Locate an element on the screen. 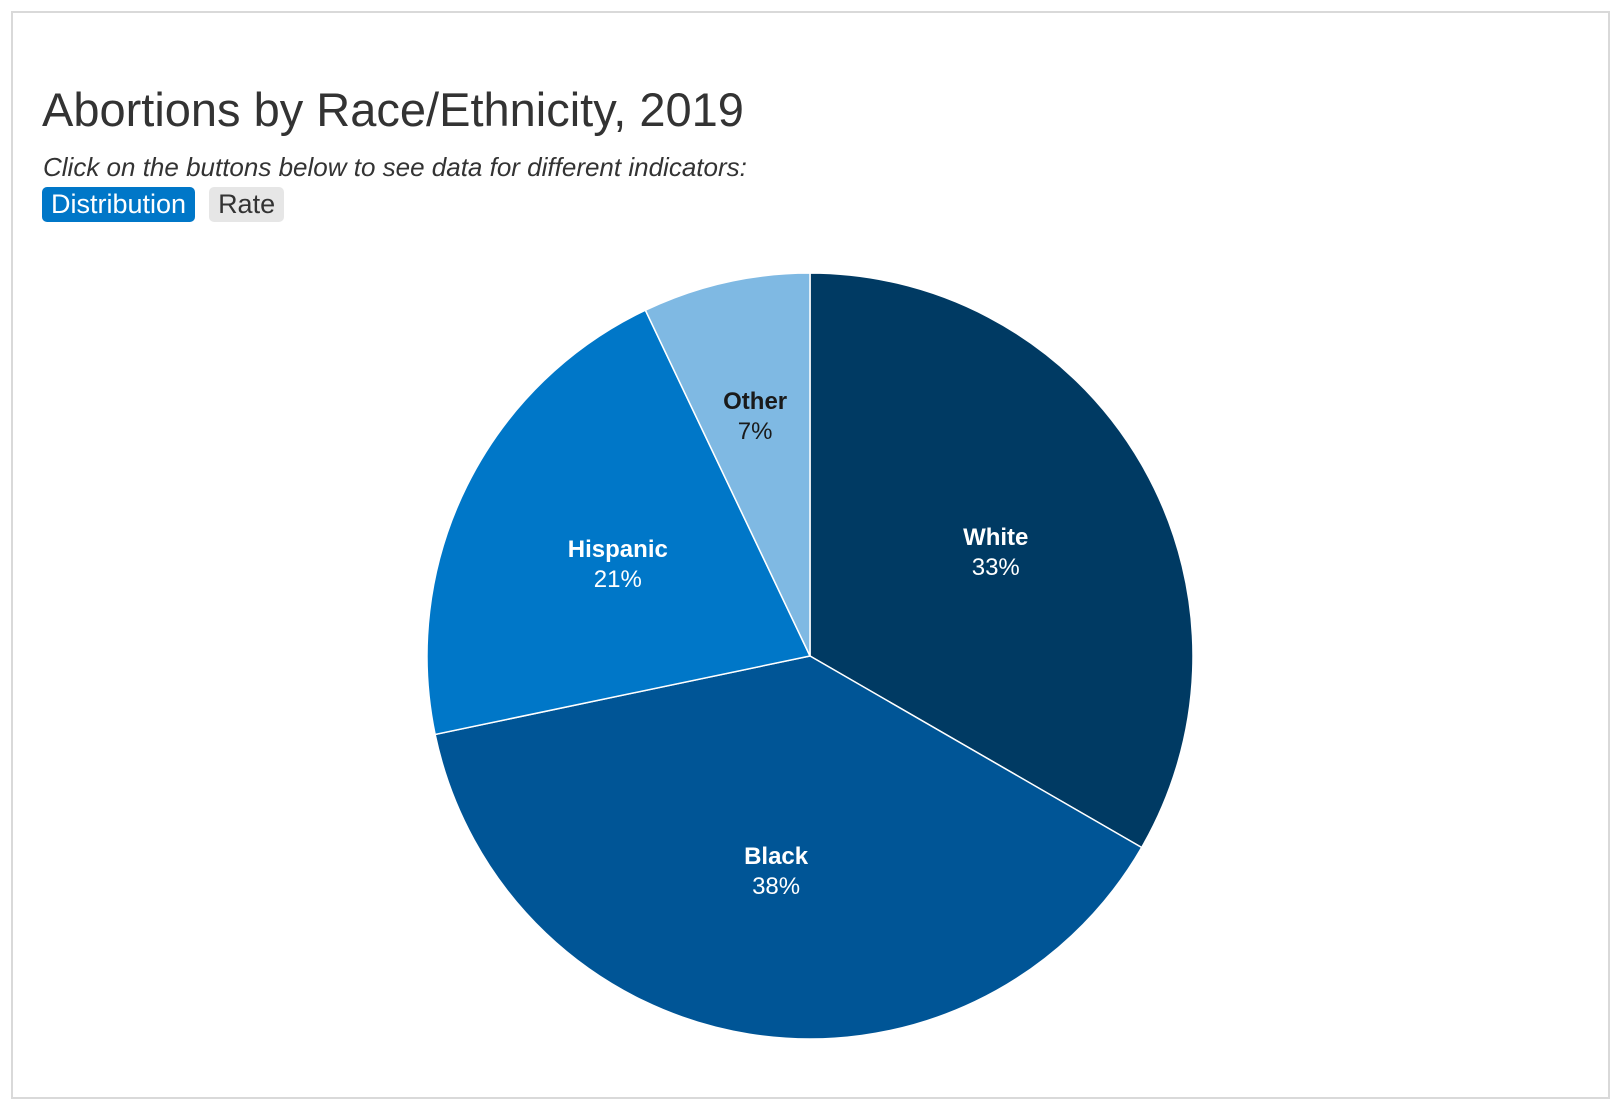 The height and width of the screenshot is (1111, 1620). slice-value-other: 7% is located at coordinates (755, 431).